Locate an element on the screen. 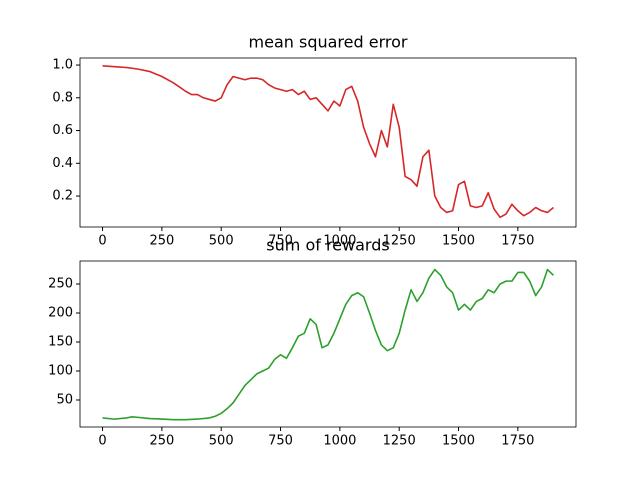  chart-title: sum of rewards is located at coordinates (327, 245).